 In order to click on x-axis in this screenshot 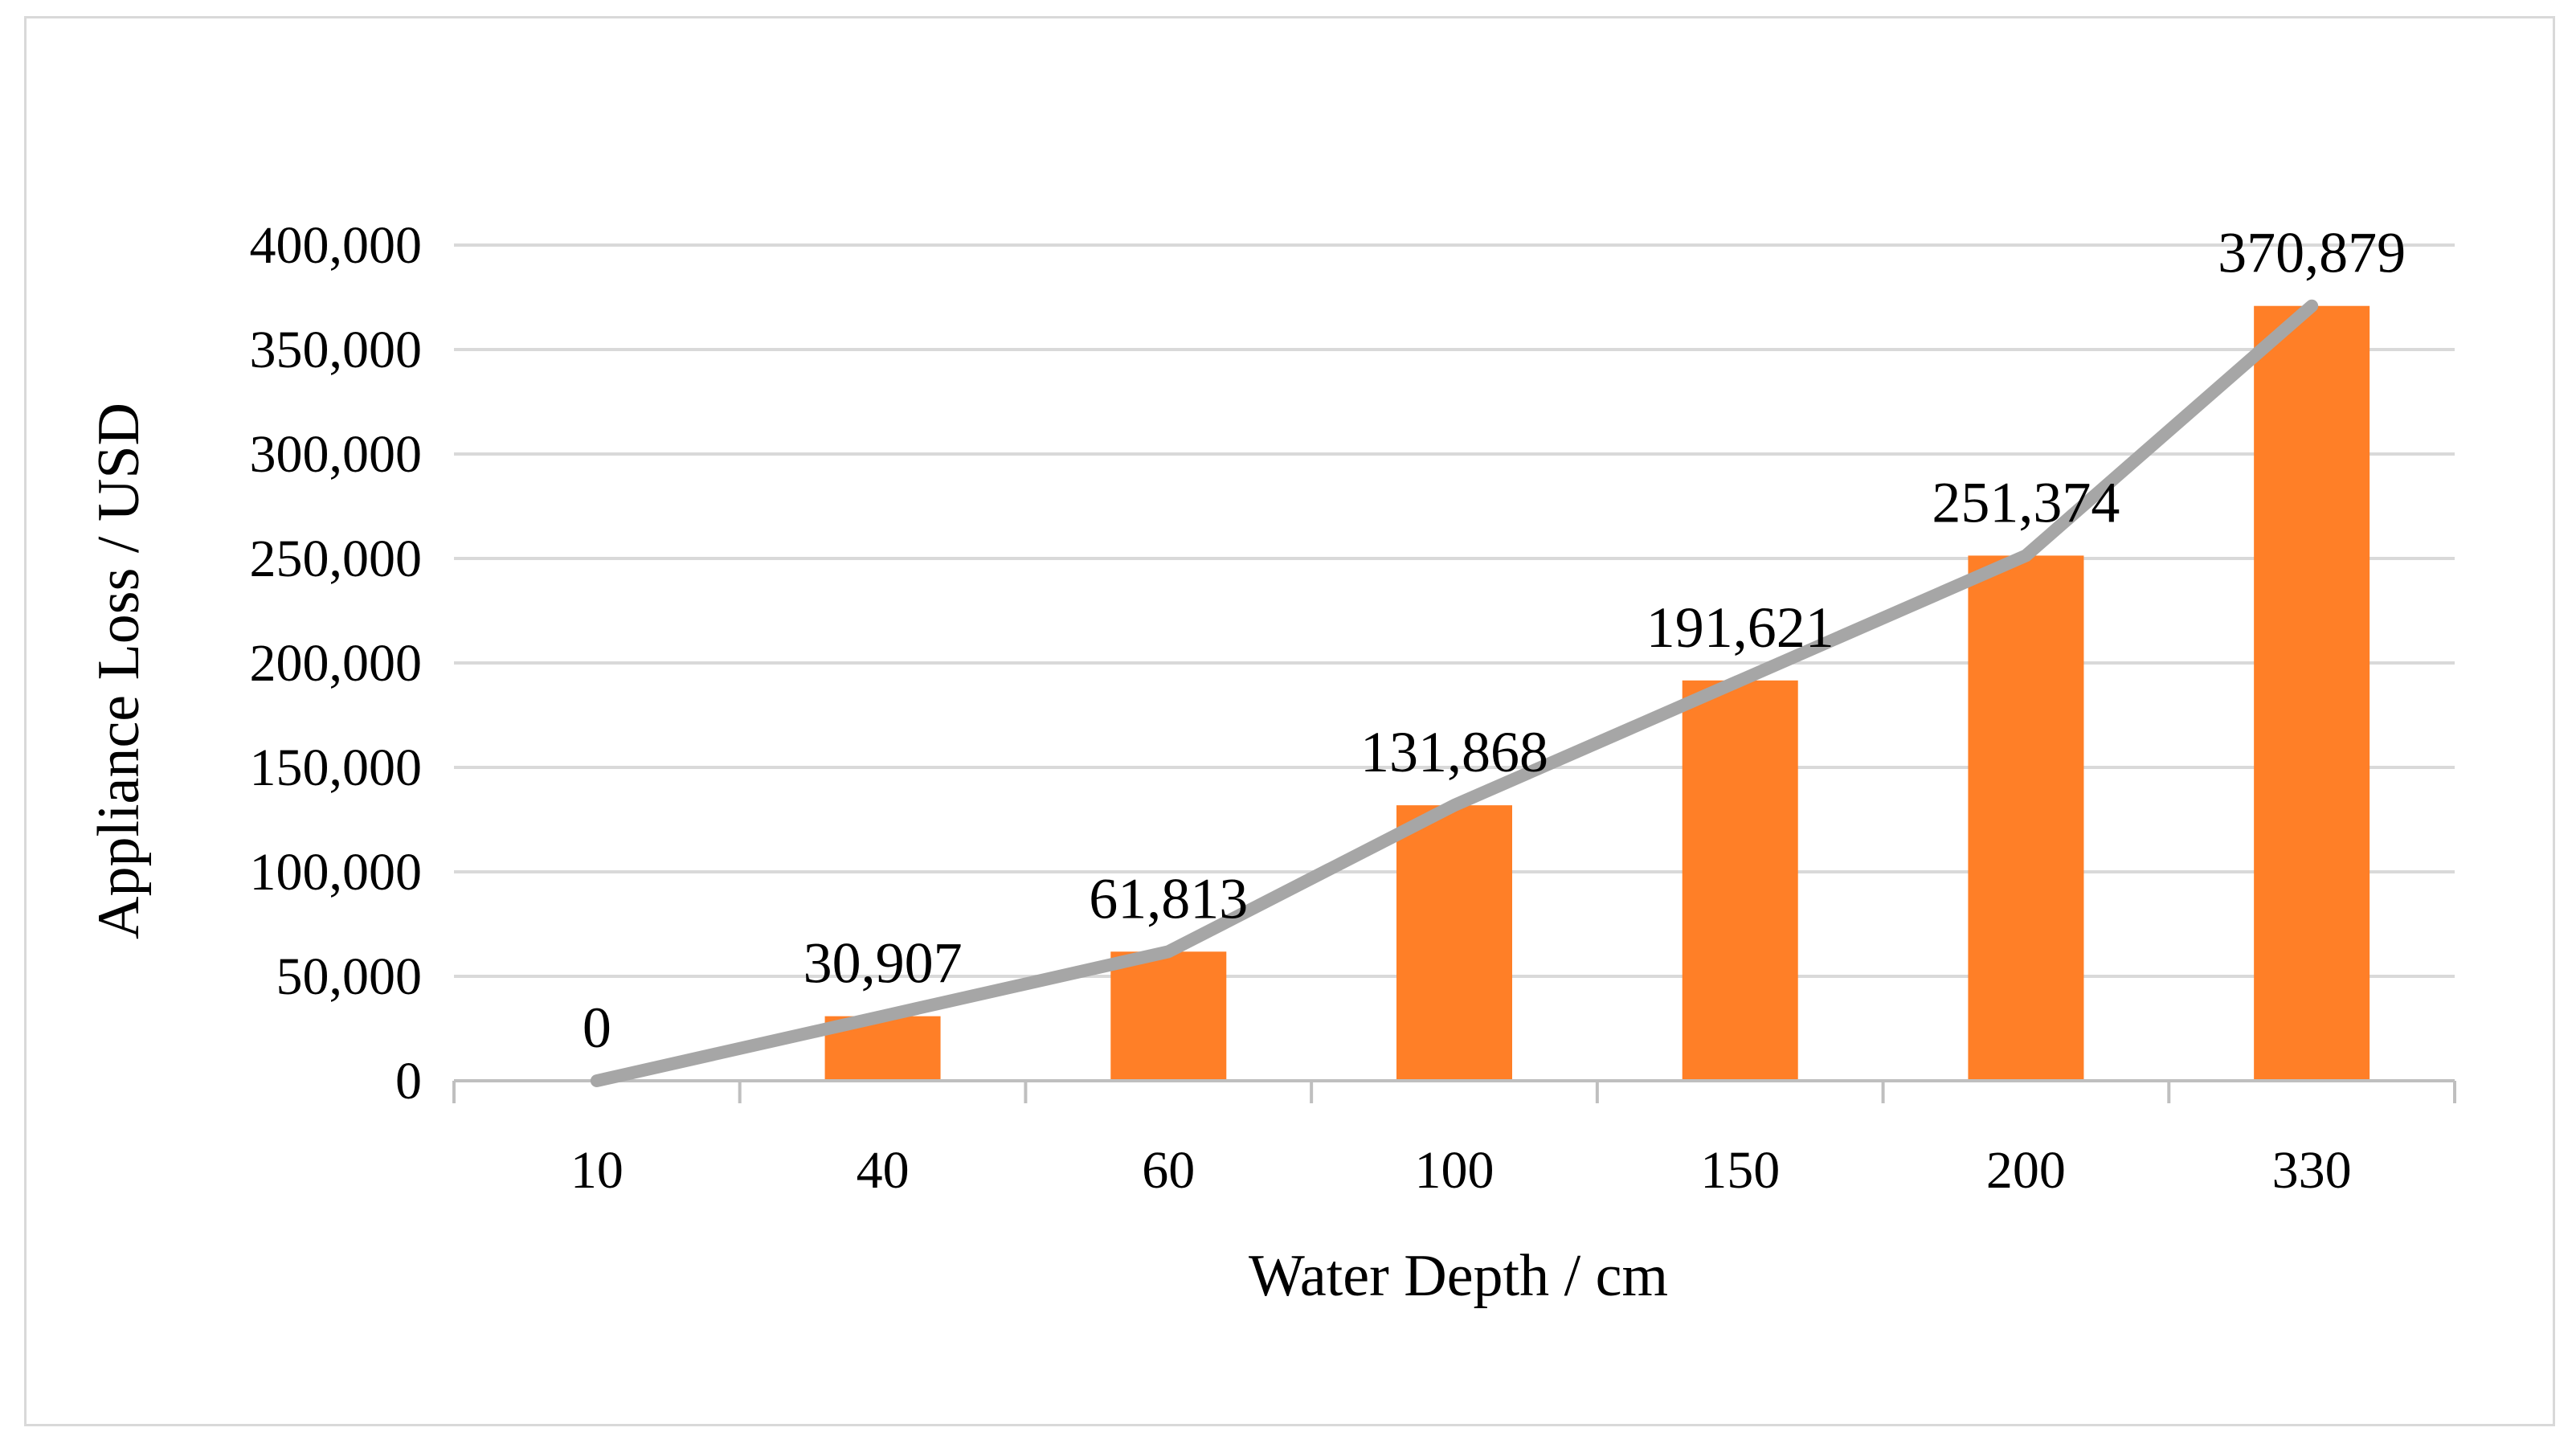, I will do `click(1454, 1091)`.